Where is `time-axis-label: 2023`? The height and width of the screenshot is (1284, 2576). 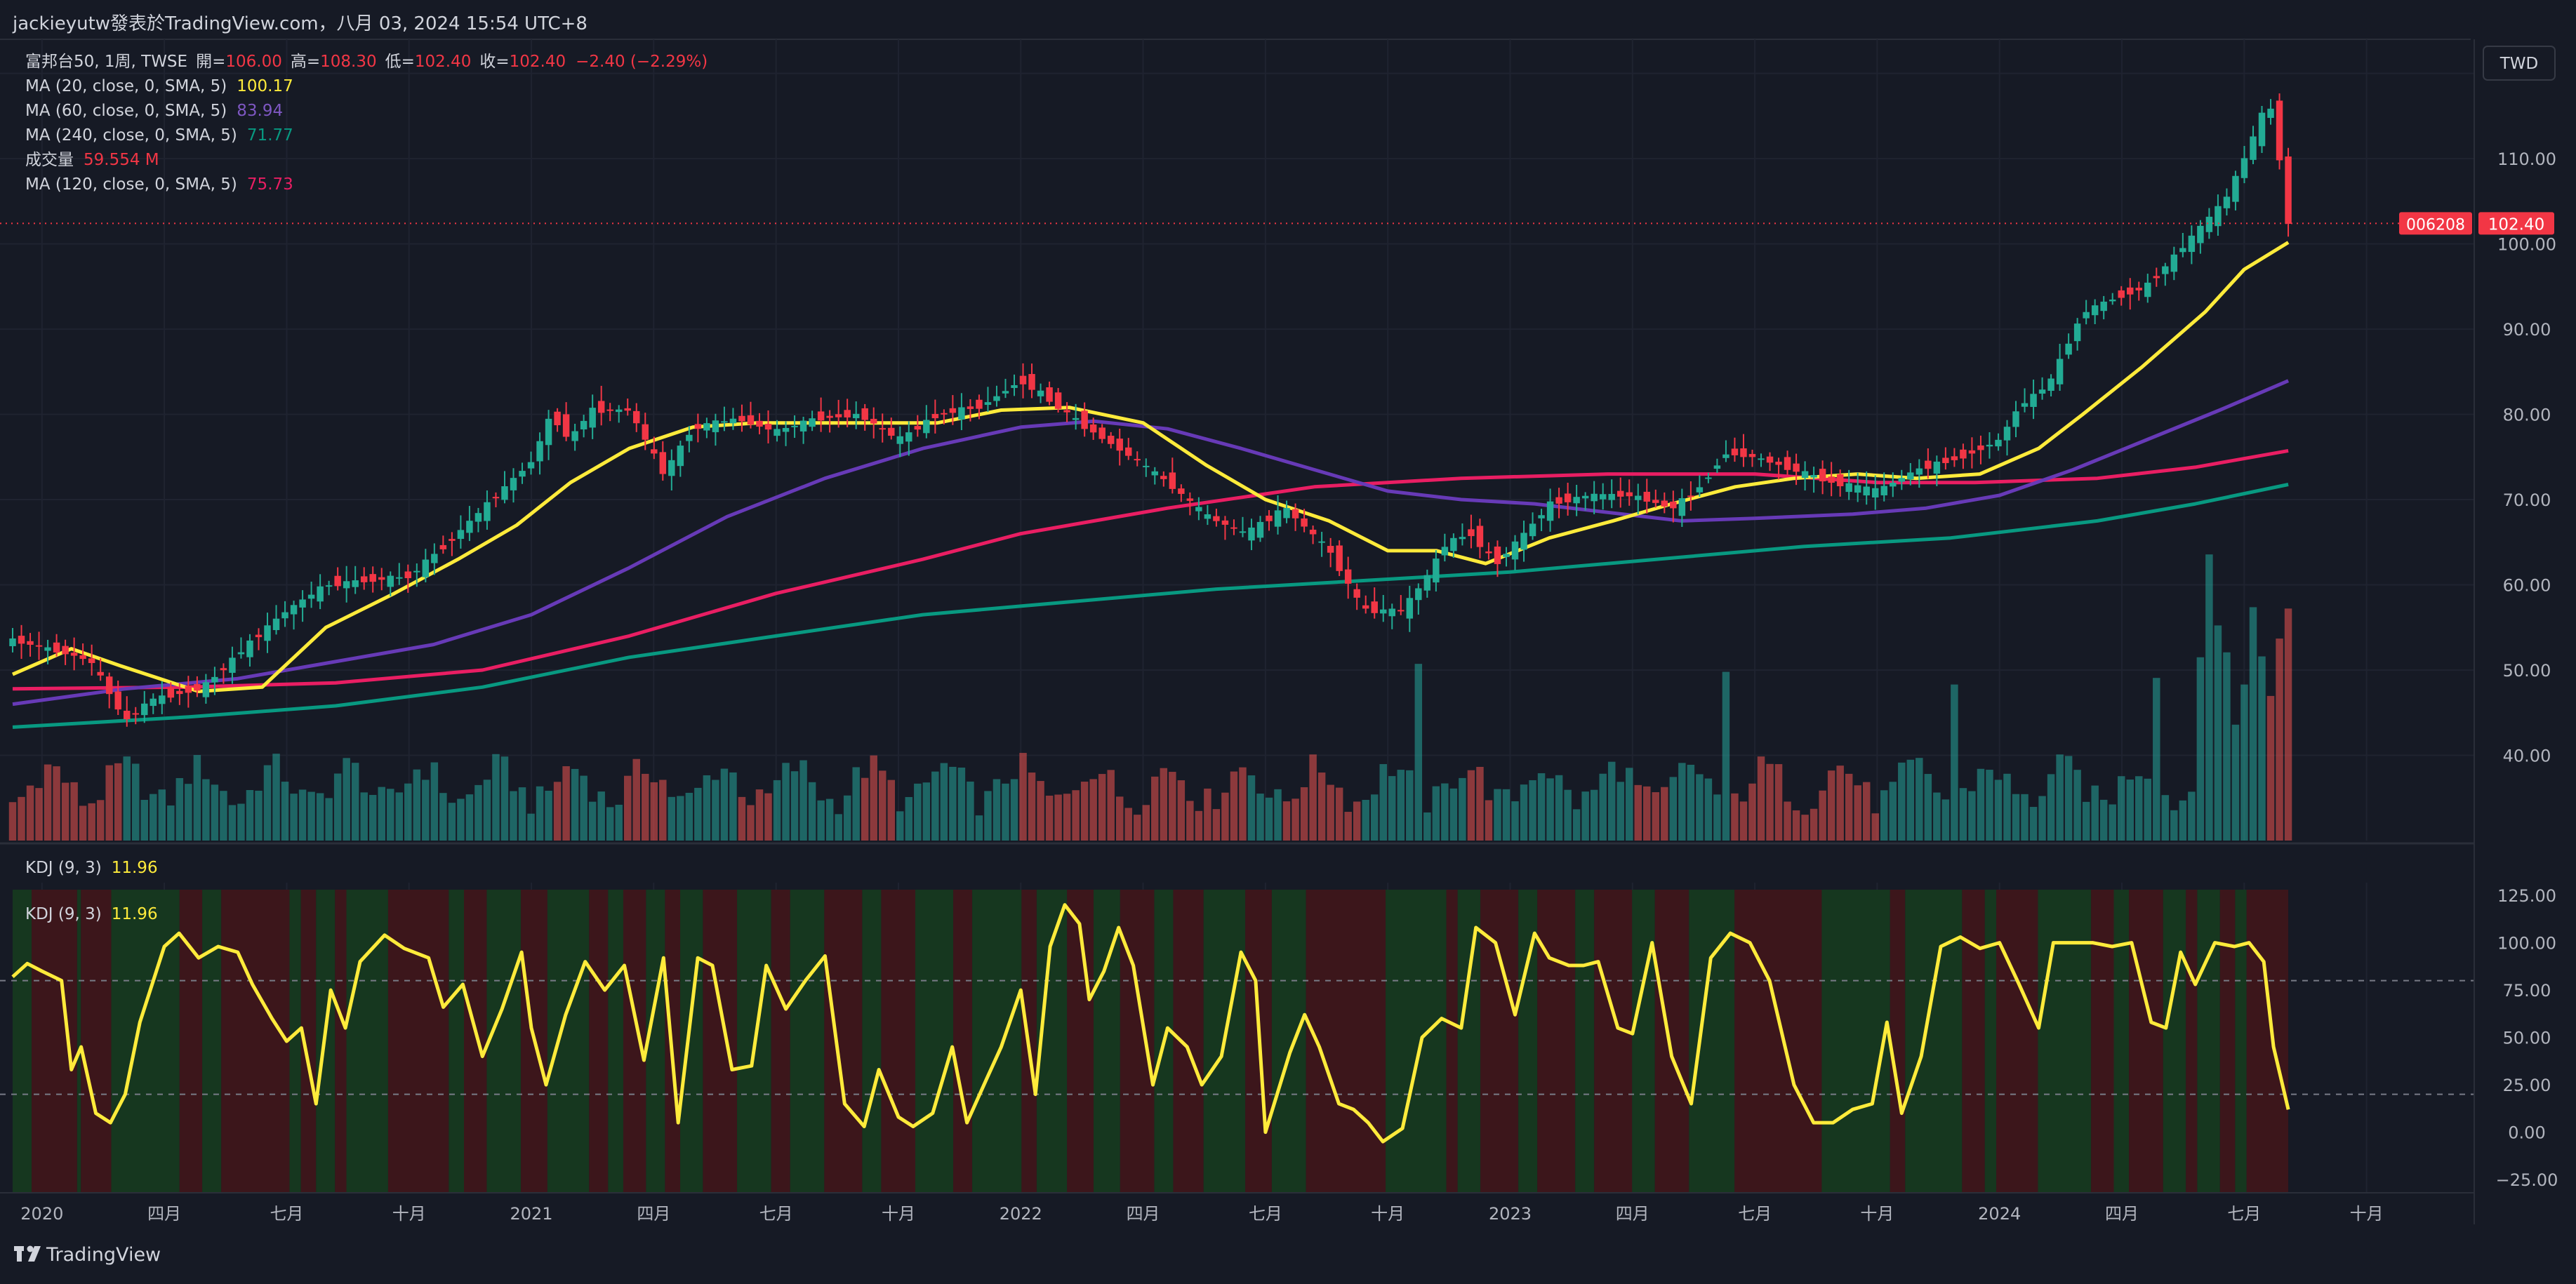
time-axis-label: 2023 is located at coordinates (1511, 1214).